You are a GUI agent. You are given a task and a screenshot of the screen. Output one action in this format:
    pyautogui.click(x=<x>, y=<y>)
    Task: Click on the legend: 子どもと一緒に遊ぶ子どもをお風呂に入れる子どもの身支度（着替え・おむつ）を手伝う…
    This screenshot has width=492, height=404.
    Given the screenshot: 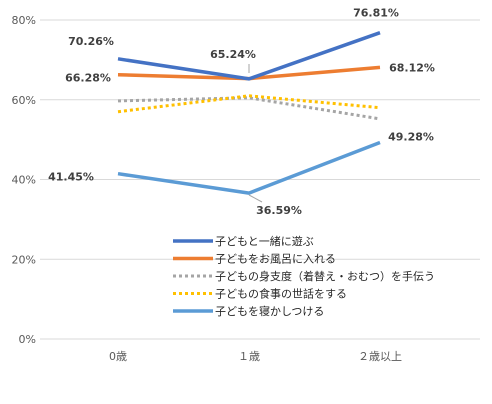 What is the action you would take?
    pyautogui.click(x=304, y=276)
    